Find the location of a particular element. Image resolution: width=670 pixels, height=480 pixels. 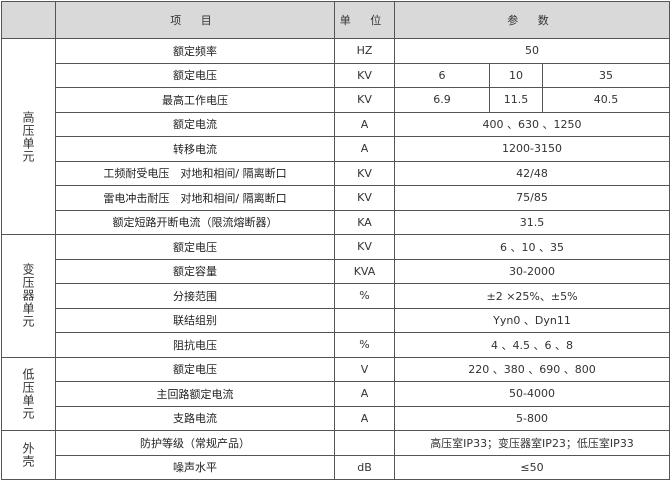

table-header: 项 目 单 位 参 数 is located at coordinates (335, 20).